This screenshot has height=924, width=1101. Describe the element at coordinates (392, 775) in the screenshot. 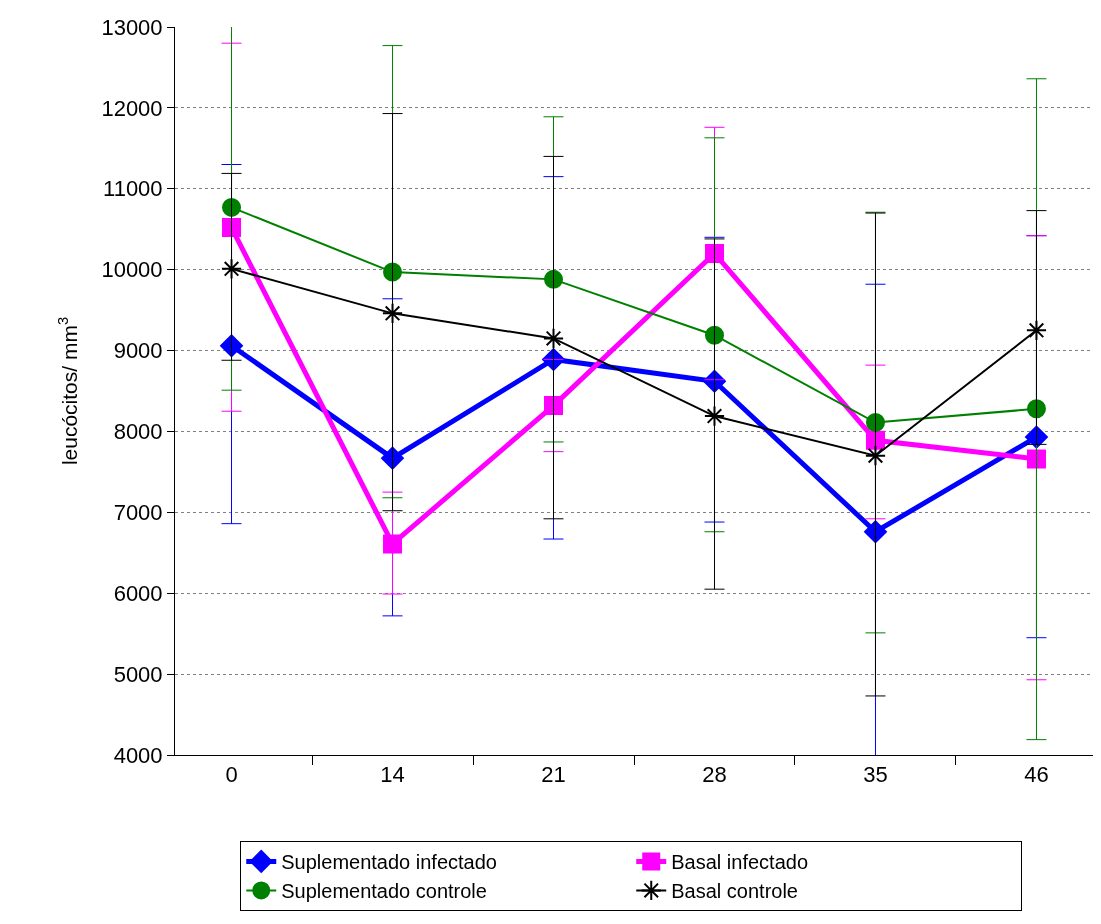

I see `x-tick-label: 14` at that location.